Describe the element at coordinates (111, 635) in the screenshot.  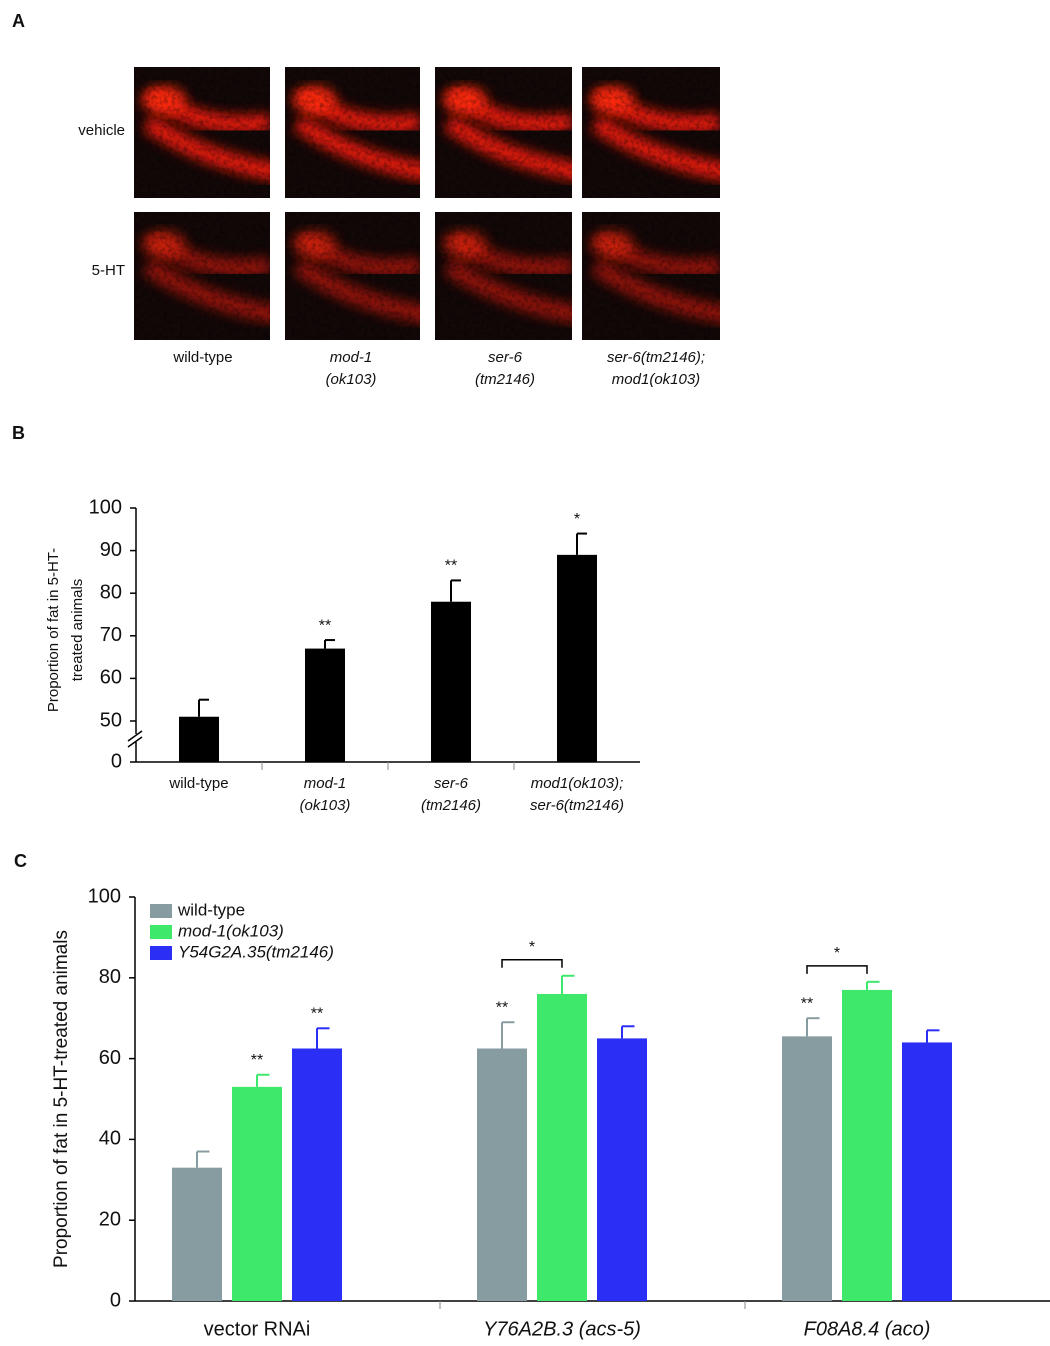
I see `y-tick-label: 70` at that location.